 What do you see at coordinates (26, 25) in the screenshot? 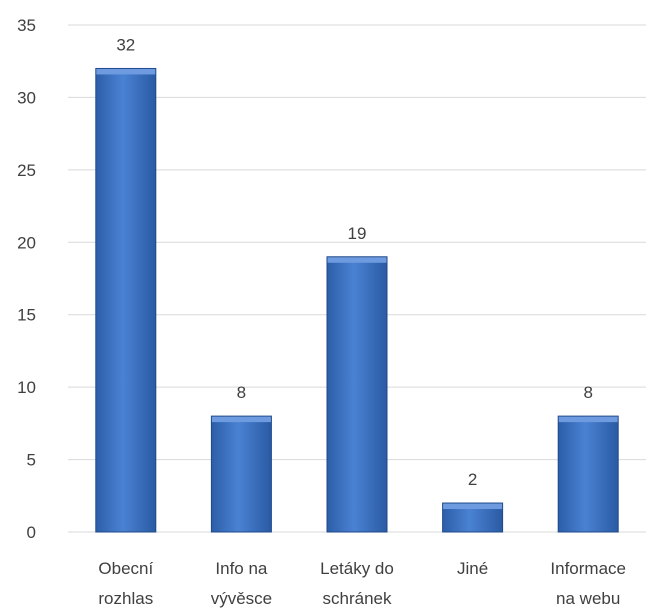
I see `y-tick-label: 35` at bounding box center [26, 25].